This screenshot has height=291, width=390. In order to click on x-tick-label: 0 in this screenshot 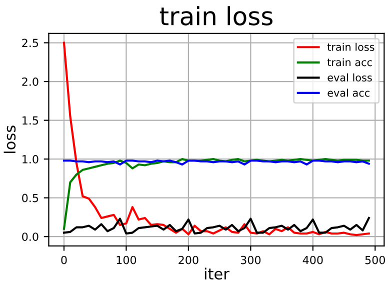, I will do `click(64, 260)`.